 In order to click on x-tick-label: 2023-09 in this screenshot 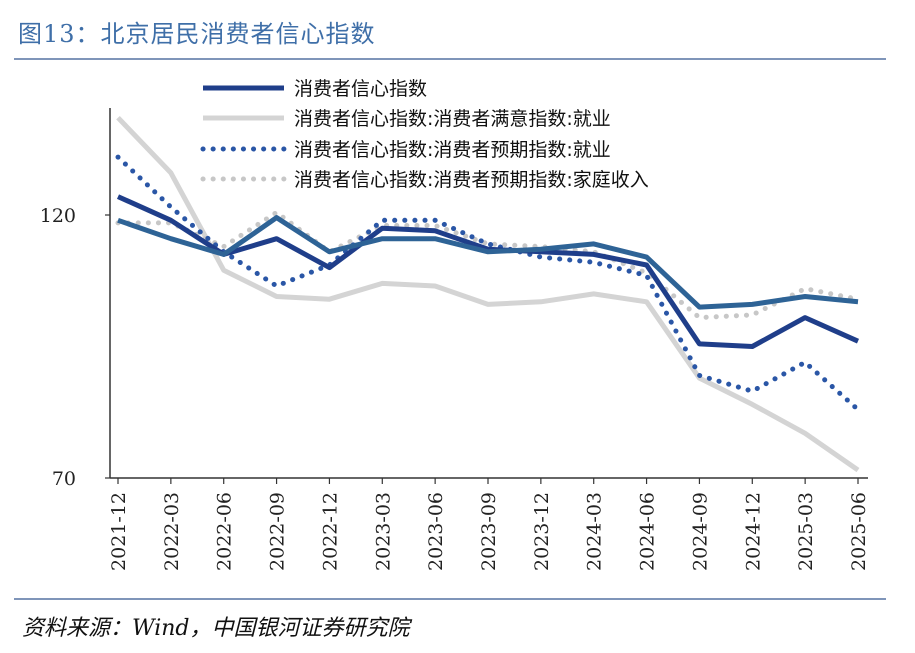, I will do `click(489, 531)`.